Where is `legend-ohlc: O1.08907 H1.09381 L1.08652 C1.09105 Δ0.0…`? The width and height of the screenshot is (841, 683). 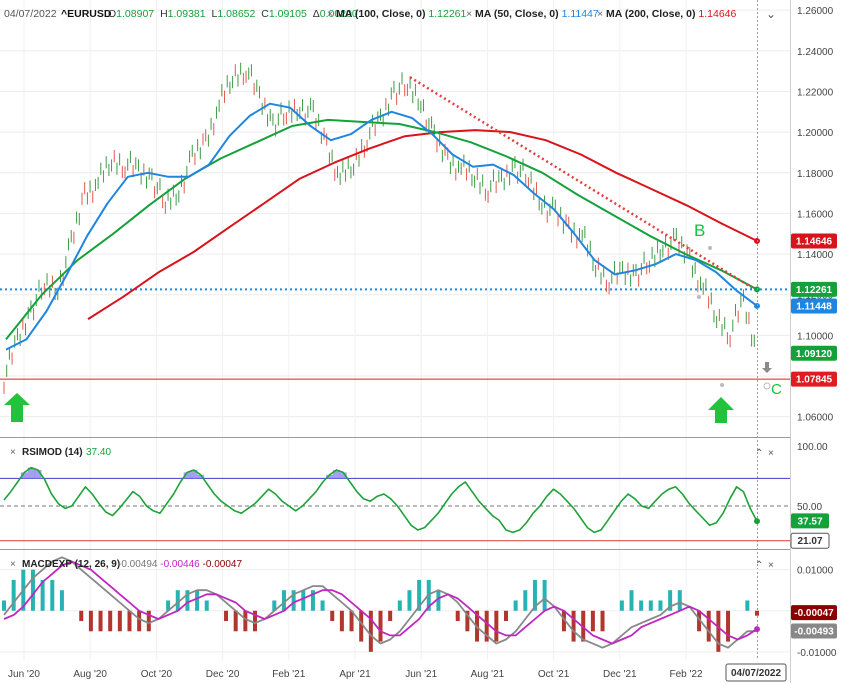 legend-ohlc: O1.08907 H1.09381 L1.08652 C1.09105 Δ0.0… is located at coordinates (233, 14).